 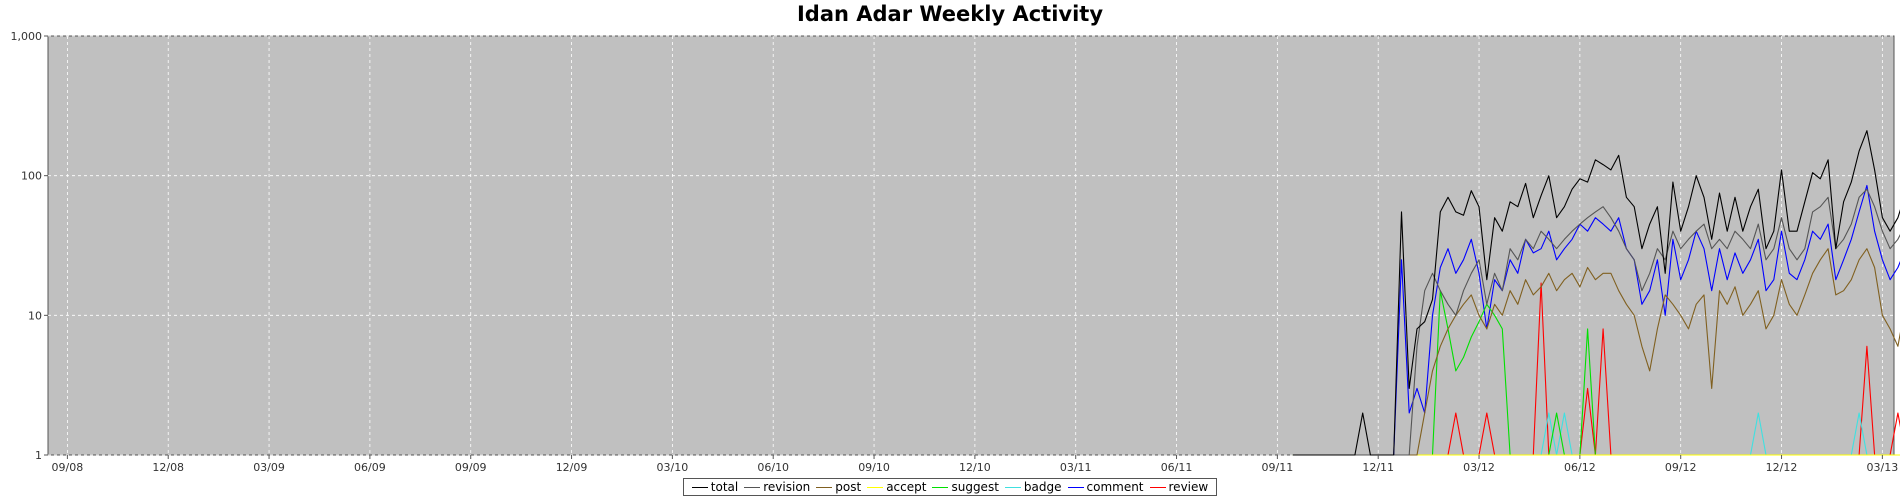 What do you see at coordinates (975, 487) in the screenshot?
I see `legend-label: suggest` at bounding box center [975, 487].